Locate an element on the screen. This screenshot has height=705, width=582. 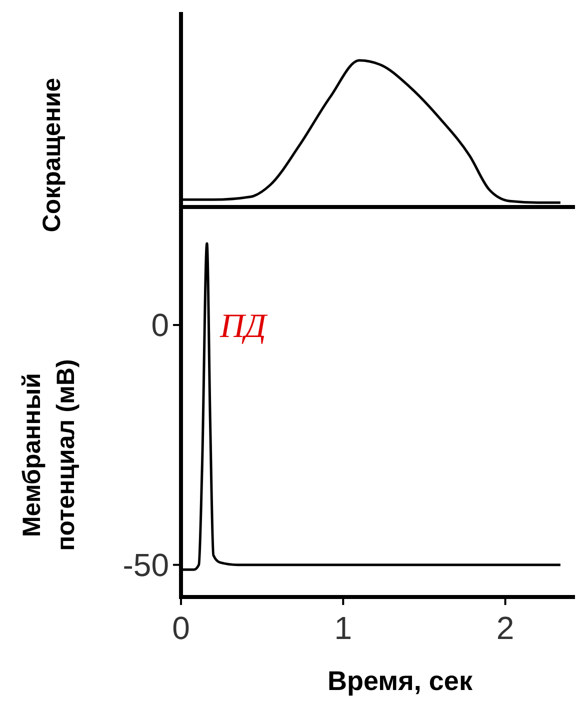
y-tick-label: -50 is located at coordinates (145, 565).